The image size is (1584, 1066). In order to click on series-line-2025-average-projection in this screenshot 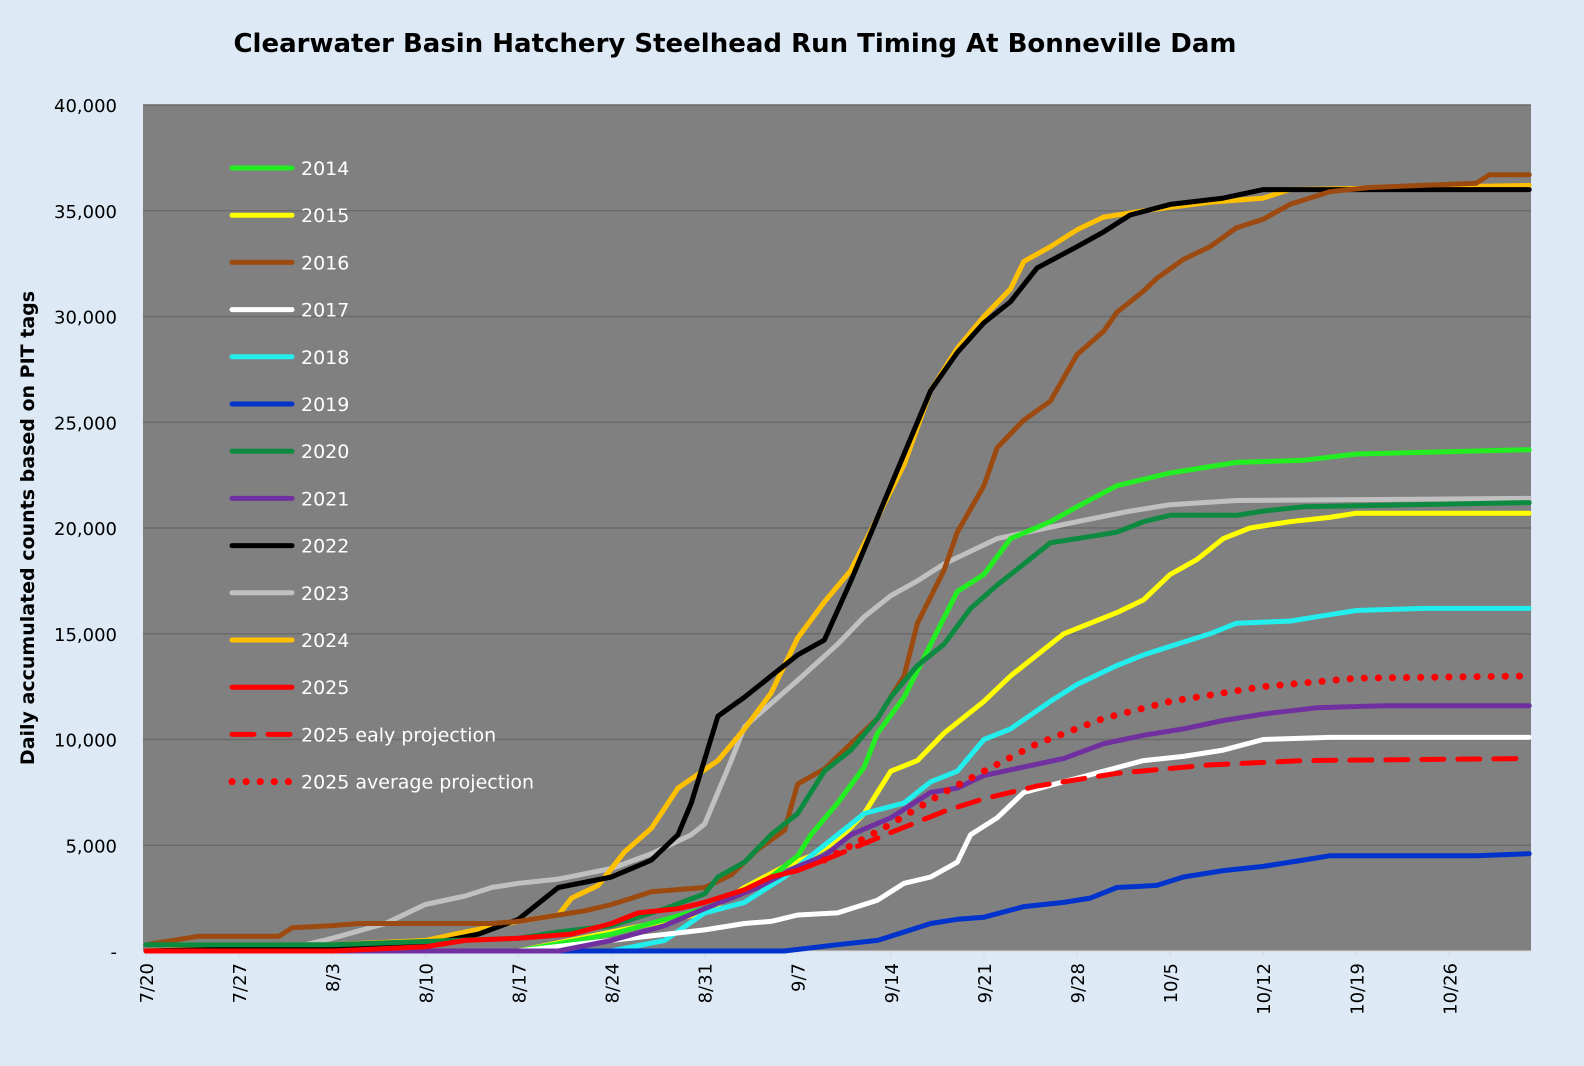, I will do `click(1176, 768)`.